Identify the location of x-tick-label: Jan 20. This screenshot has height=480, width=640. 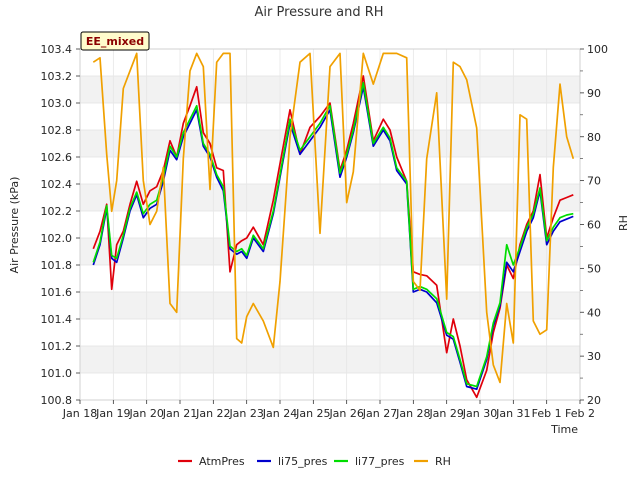
(145, 413).